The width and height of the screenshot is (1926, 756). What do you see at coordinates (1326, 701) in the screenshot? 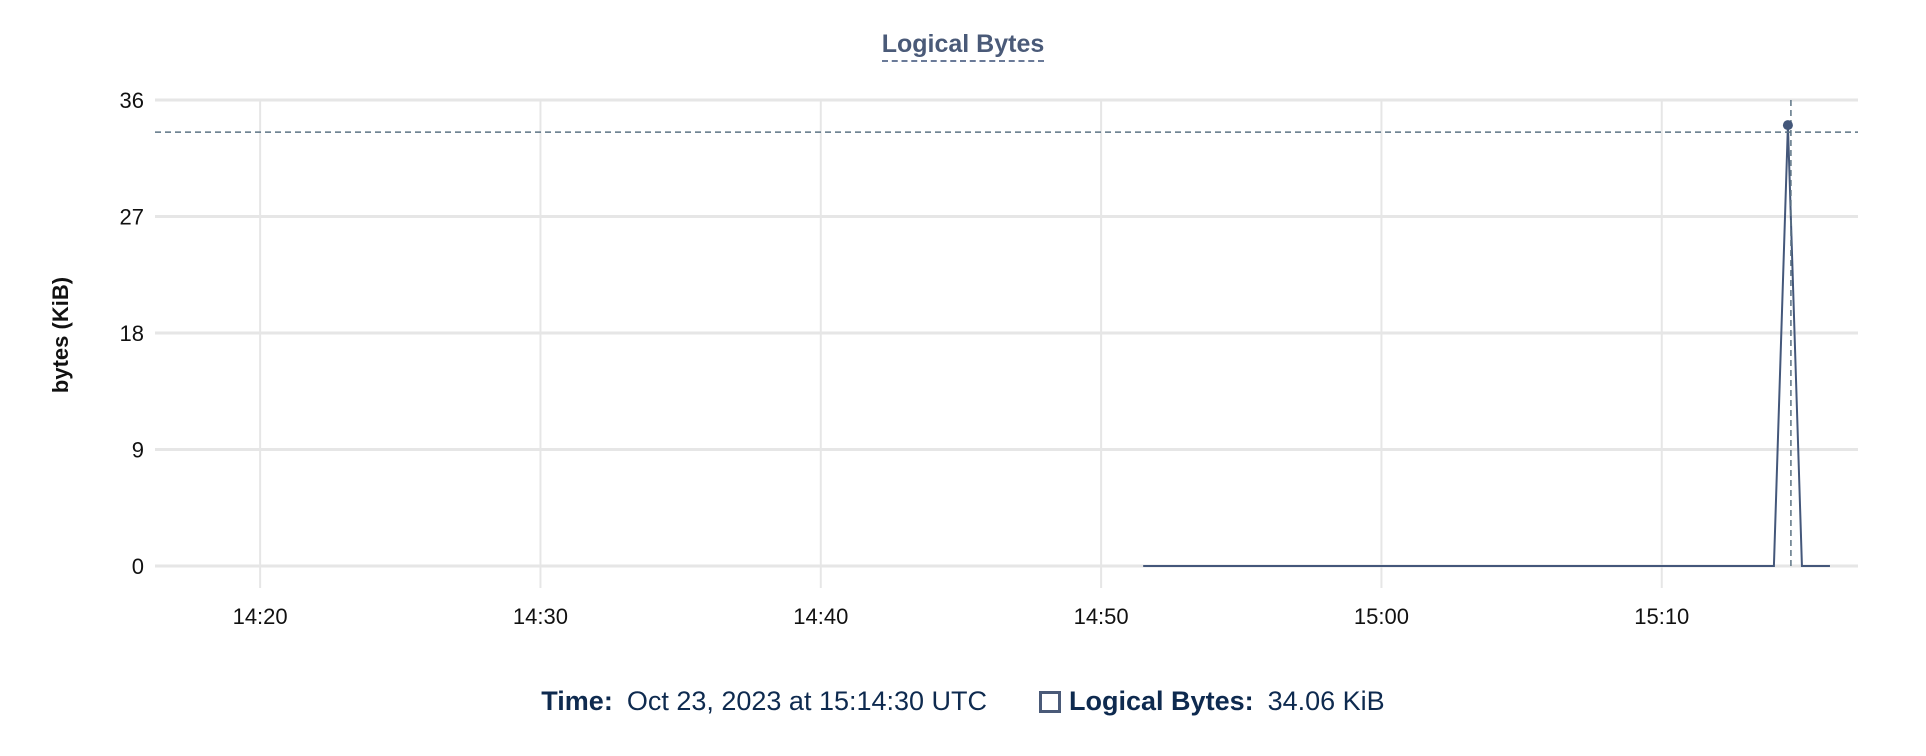
I see `series-value: 34.06 KiB` at bounding box center [1326, 701].